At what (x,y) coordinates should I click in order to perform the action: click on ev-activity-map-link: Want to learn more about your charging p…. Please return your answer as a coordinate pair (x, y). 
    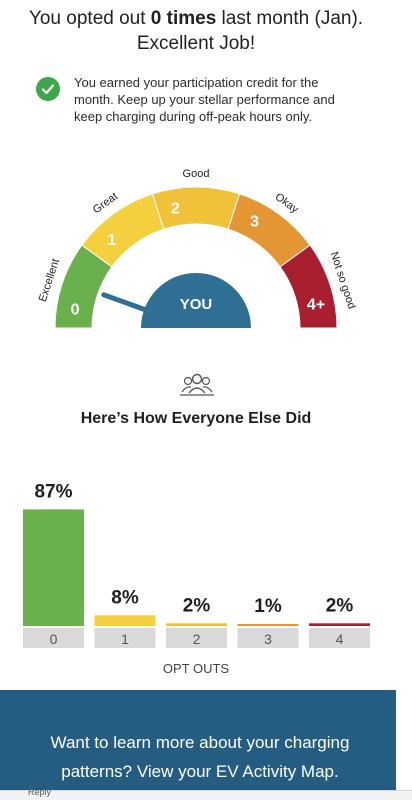
    Looking at the image, I should click on (200, 757).